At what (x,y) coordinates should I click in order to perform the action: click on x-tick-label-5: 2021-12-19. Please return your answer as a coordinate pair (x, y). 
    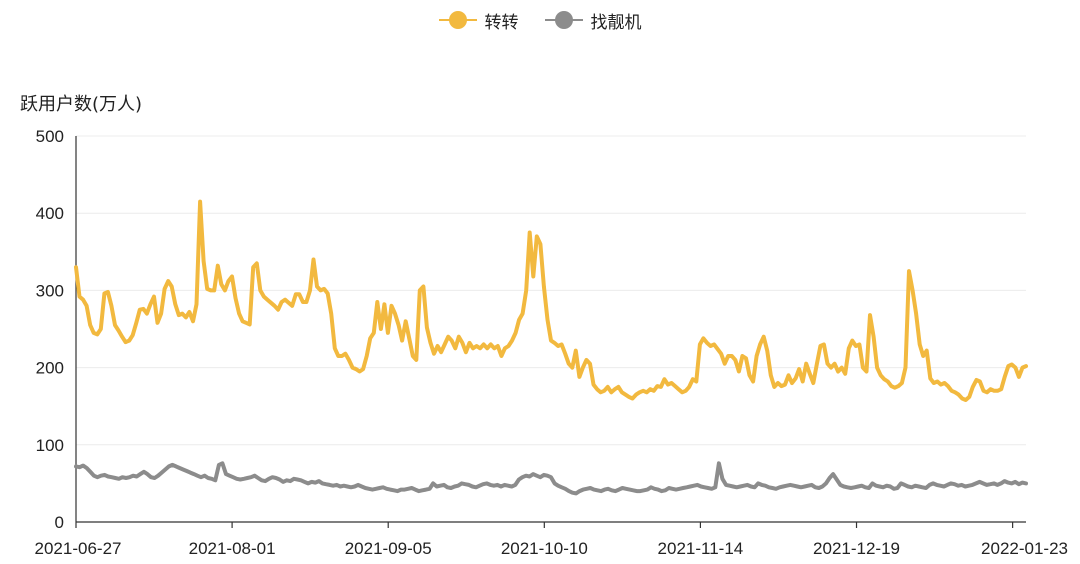
    Looking at the image, I should click on (856, 548).